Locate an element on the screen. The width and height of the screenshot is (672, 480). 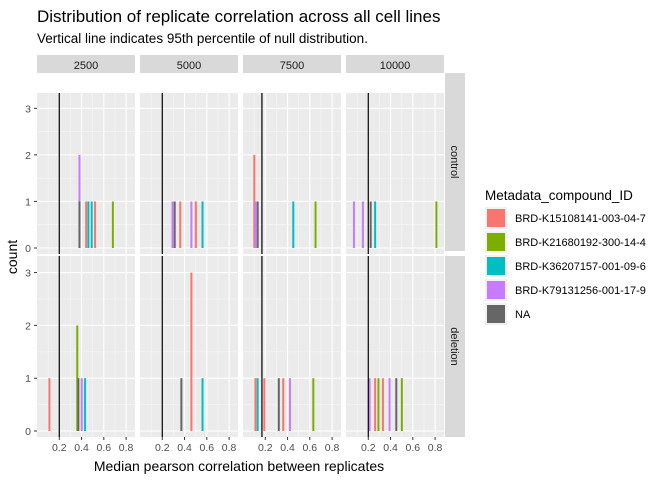
legend-label: BRD-K36207157-001-09-6 is located at coordinates (580, 267).